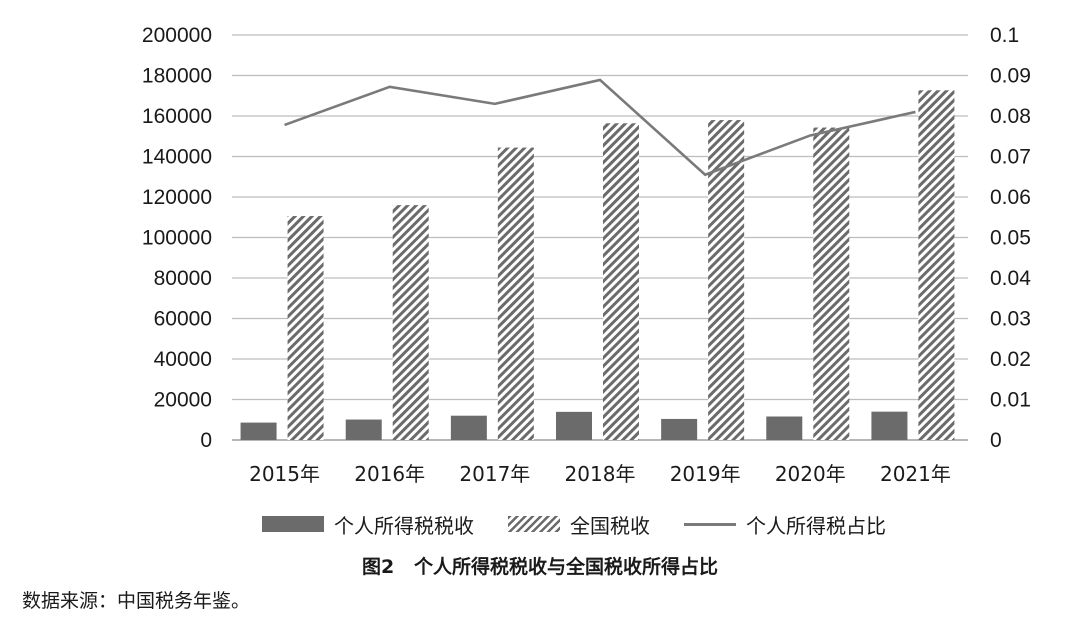 This screenshot has width=1080, height=625. Describe the element at coordinates (600, 127) in the screenshot. I see `share-line` at that location.